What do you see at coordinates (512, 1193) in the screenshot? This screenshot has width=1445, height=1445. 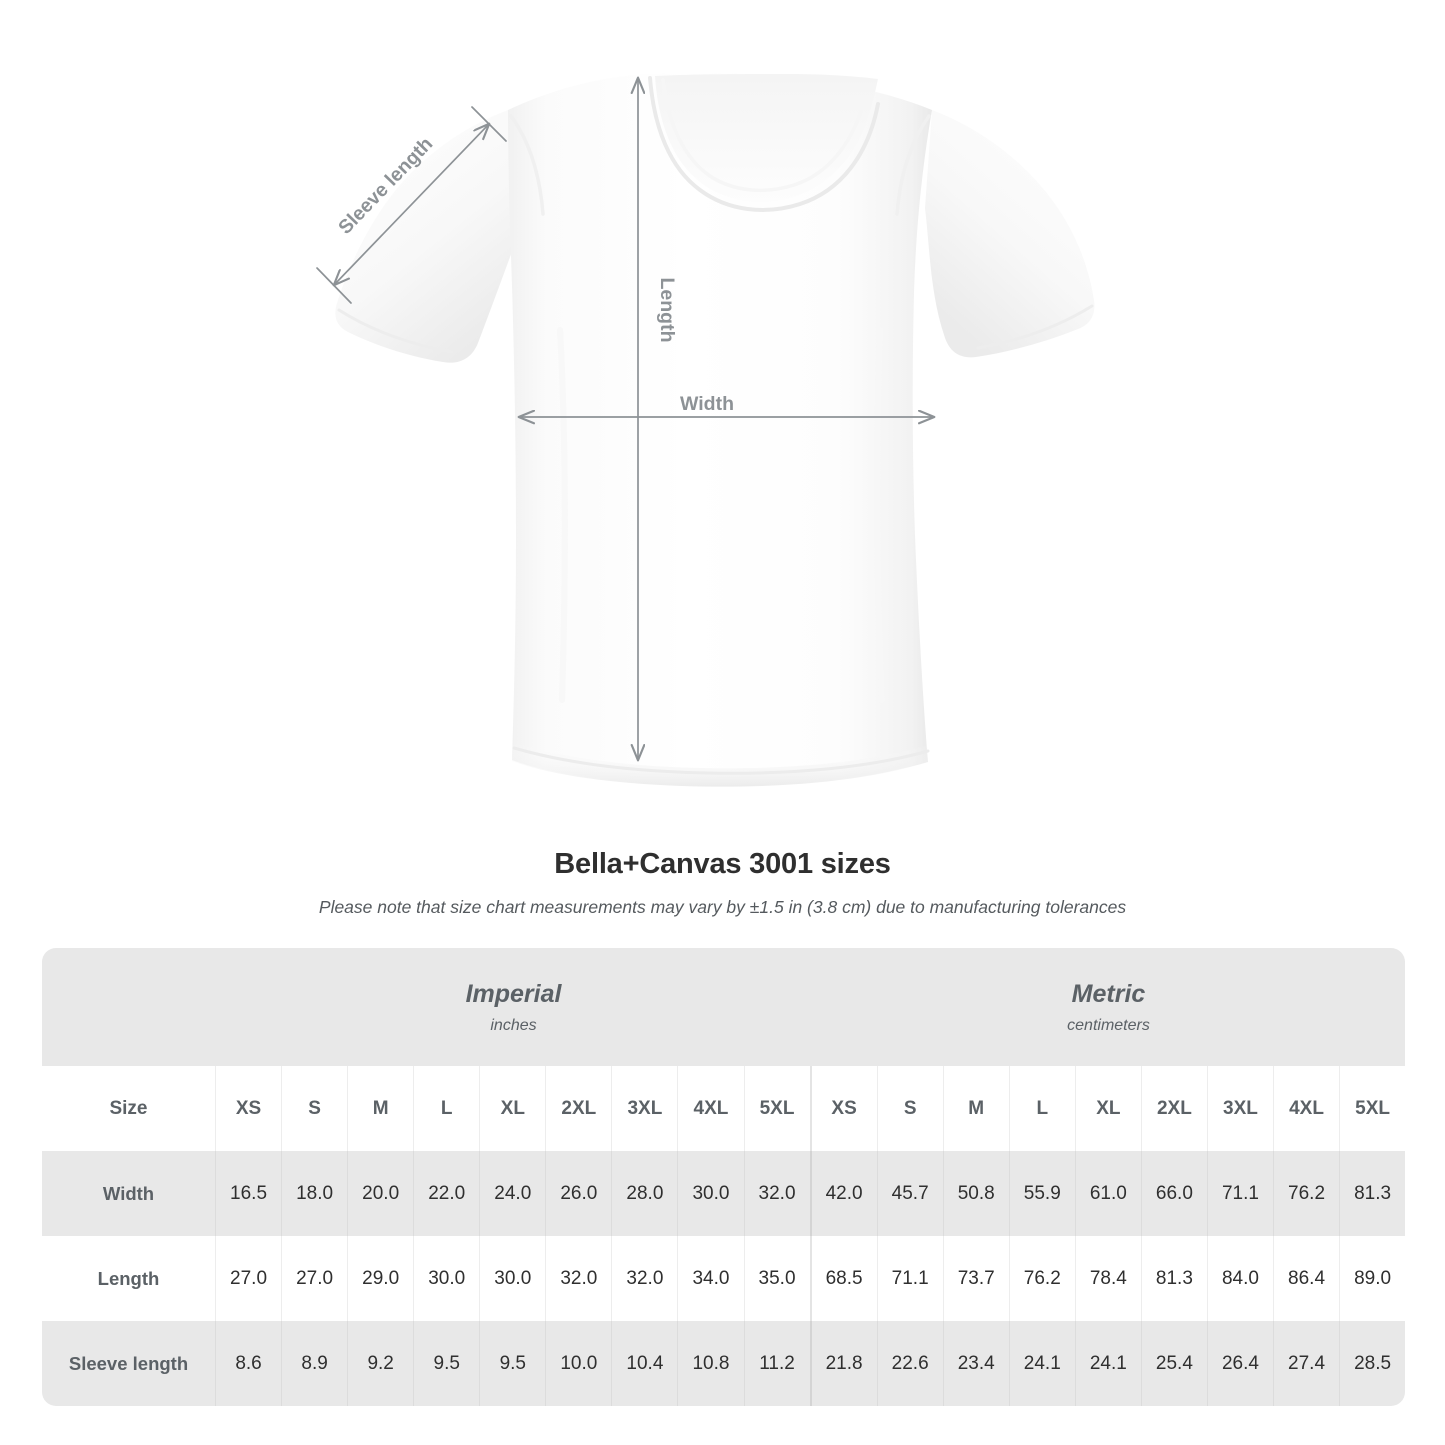 I see `table-cell: 24.0` at bounding box center [512, 1193].